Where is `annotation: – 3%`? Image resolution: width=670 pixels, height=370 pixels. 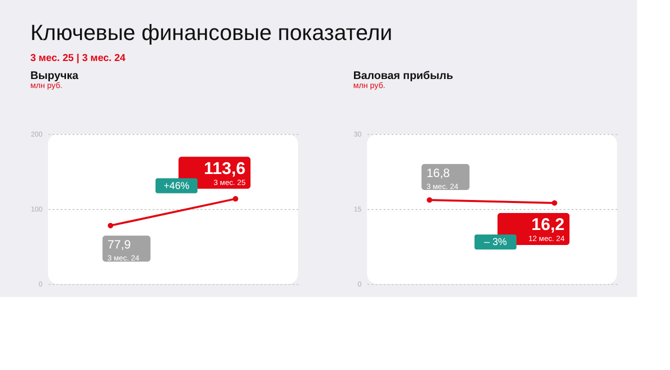 annotation: – 3% is located at coordinates (496, 242).